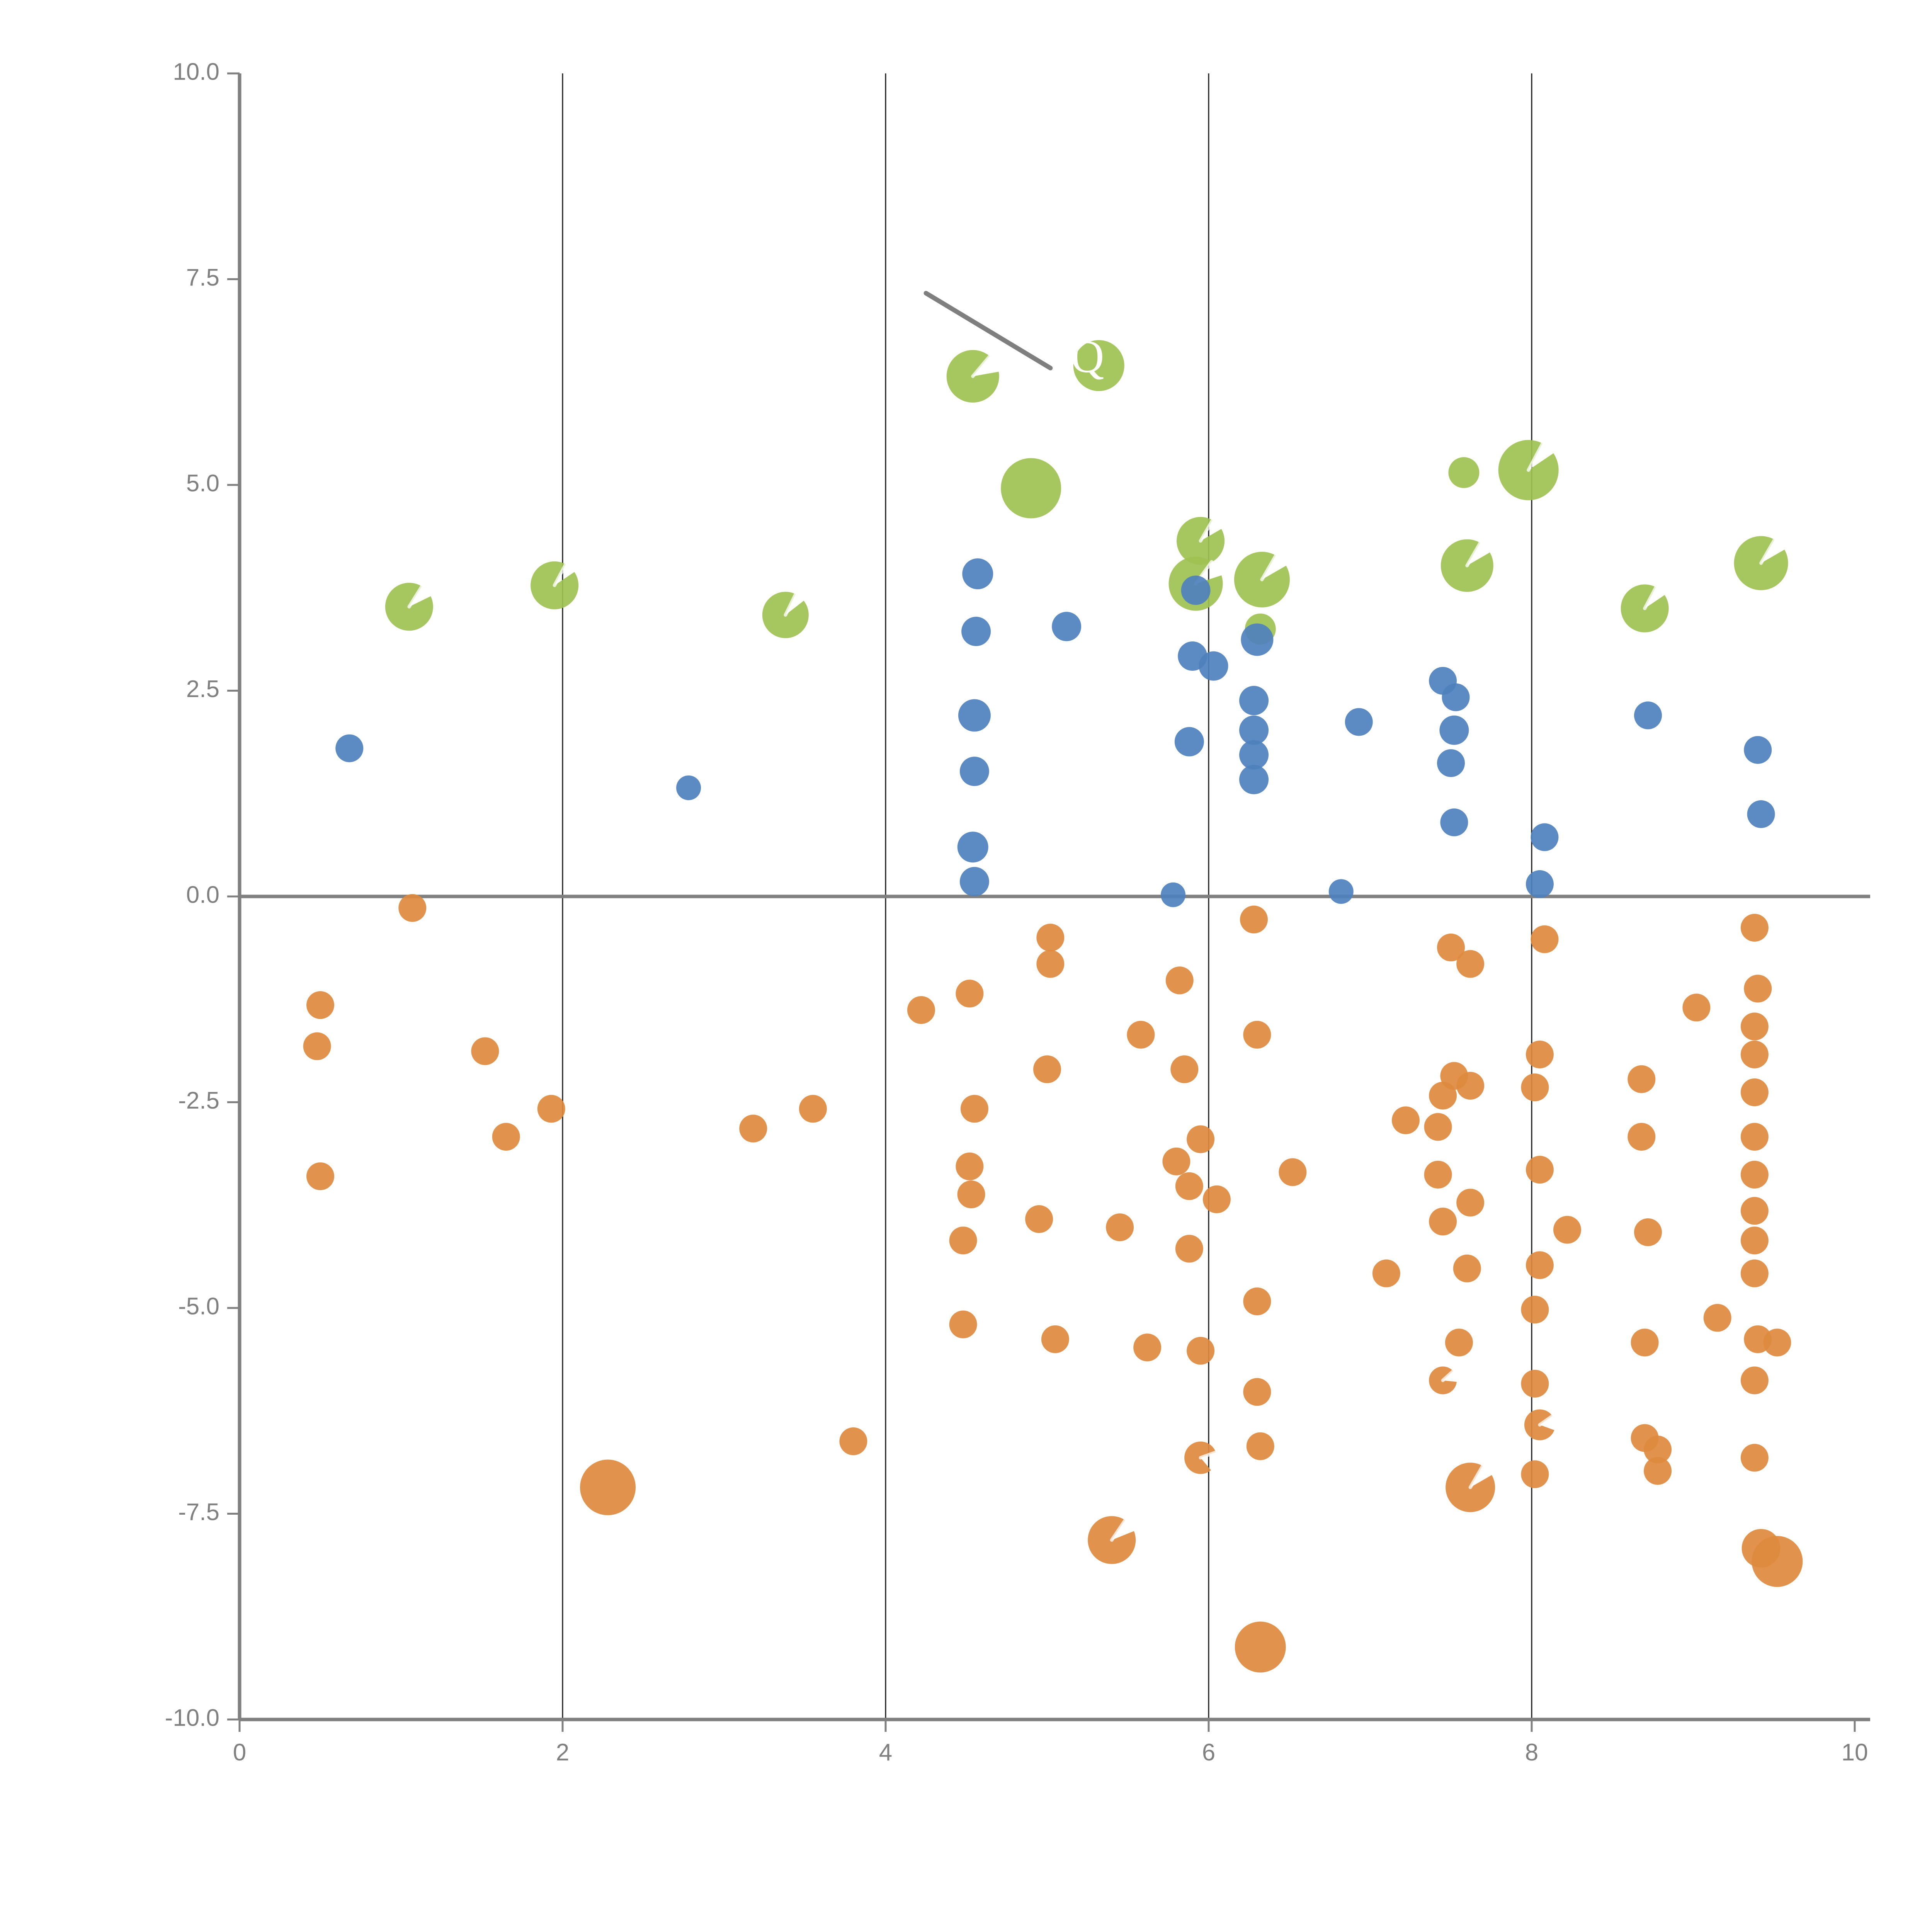 The height and width of the screenshot is (1932, 1932). What do you see at coordinates (988, 331) in the screenshot?
I see `annotation-leader-line` at bounding box center [988, 331].